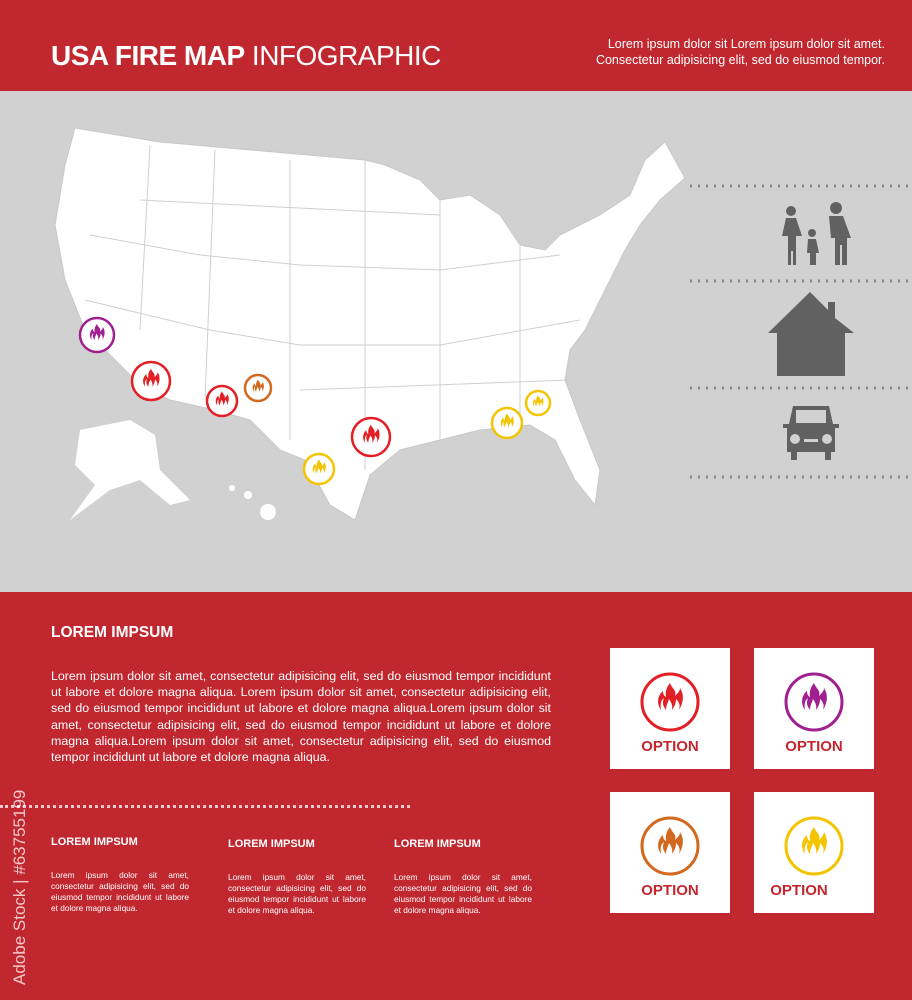 The height and width of the screenshot is (1000, 912). What do you see at coordinates (205, 806) in the screenshot?
I see `dotted-divider` at bounding box center [205, 806].